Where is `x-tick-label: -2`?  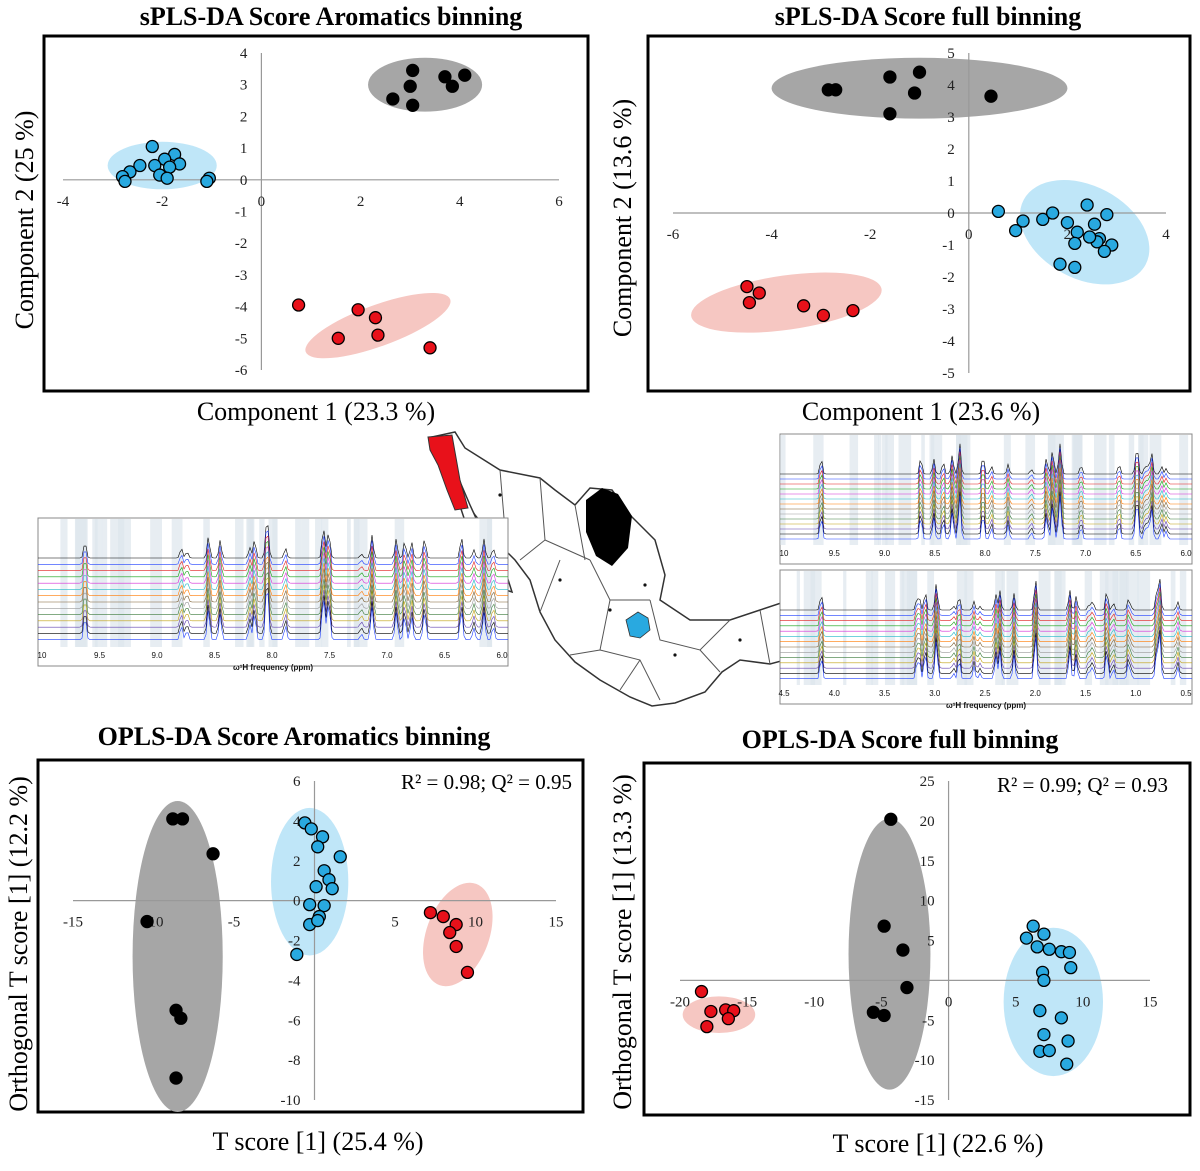
x-tick-label: -2 is located at coordinates (870, 235).